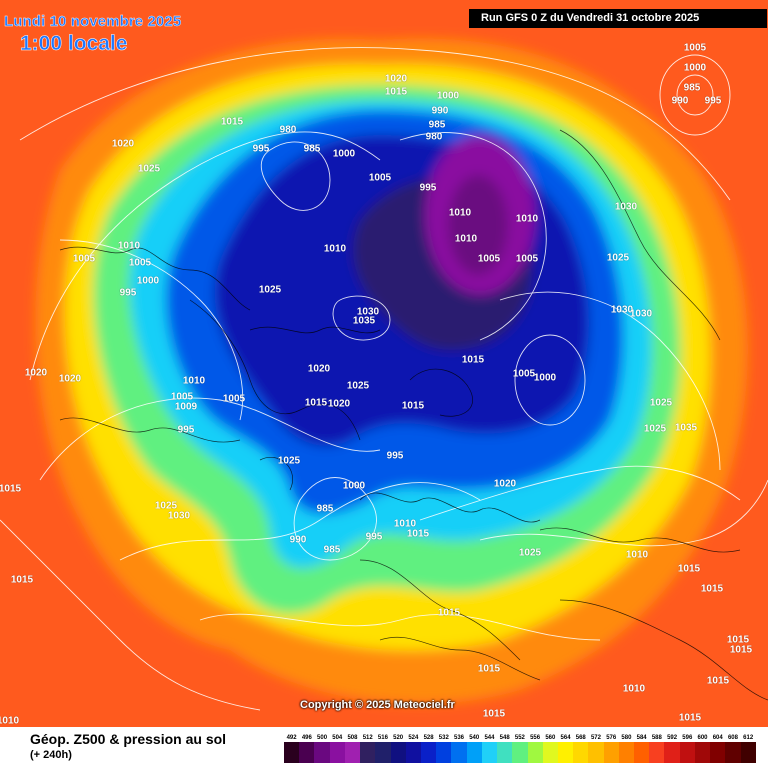 The image size is (768, 768). I want to click on legend-value: 560, so click(550, 738).